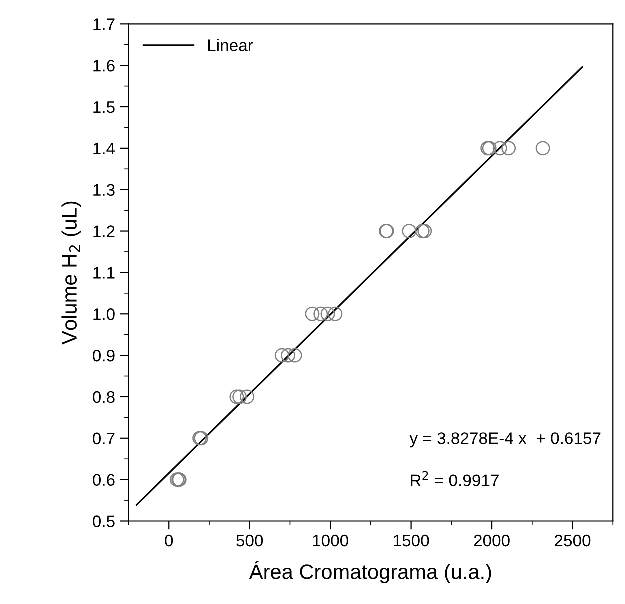  I want to click on y-tick-label: 1.1, so click(104, 273).